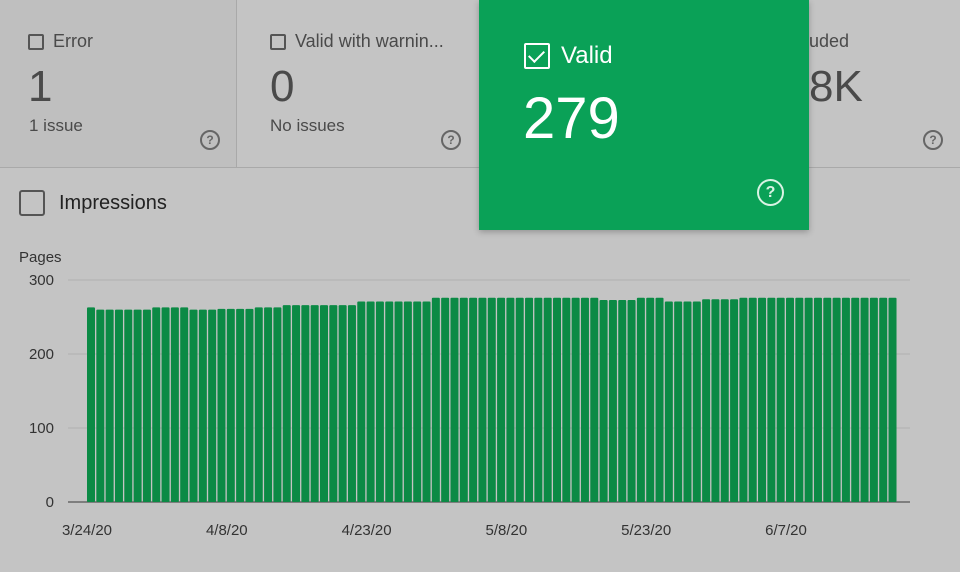 Image resolution: width=960 pixels, height=572 pixels. What do you see at coordinates (836, 86) in the screenshot?
I see `excluded-count: 8K` at bounding box center [836, 86].